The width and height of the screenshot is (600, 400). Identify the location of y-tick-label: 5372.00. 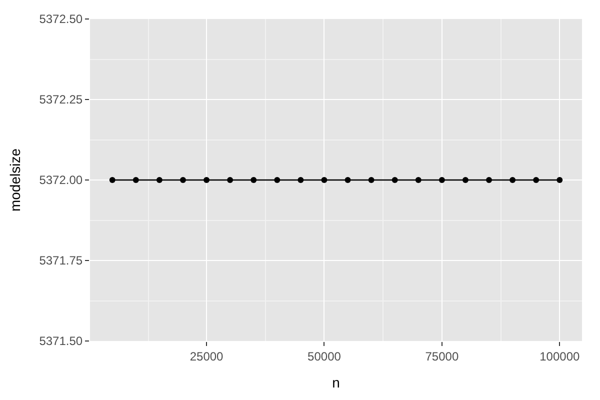
(61, 180).